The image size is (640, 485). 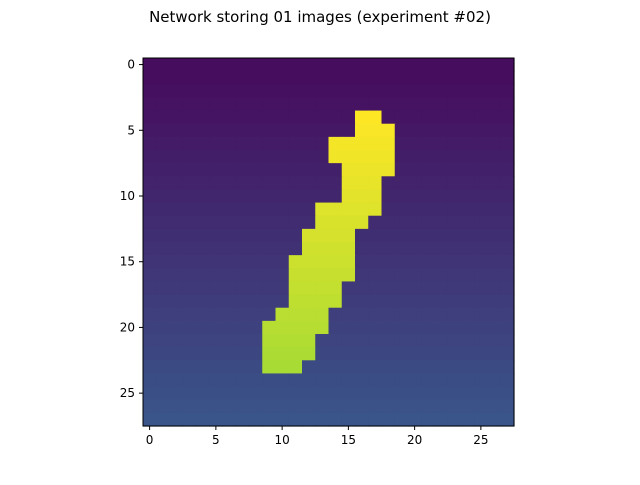 I want to click on y-tick-label: 15, so click(x=127, y=262).